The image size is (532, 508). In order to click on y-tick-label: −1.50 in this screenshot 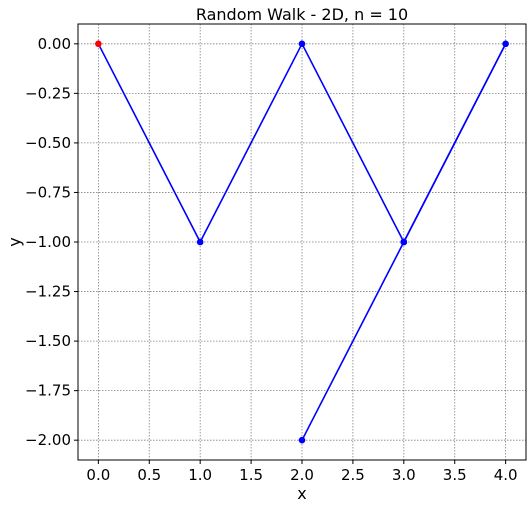, I will do `click(48, 341)`.